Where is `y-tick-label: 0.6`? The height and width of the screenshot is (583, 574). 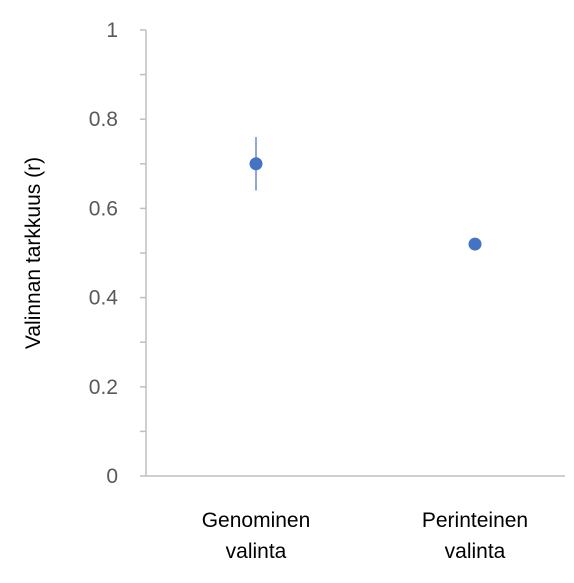 y-tick-label: 0.6 is located at coordinates (103, 208).